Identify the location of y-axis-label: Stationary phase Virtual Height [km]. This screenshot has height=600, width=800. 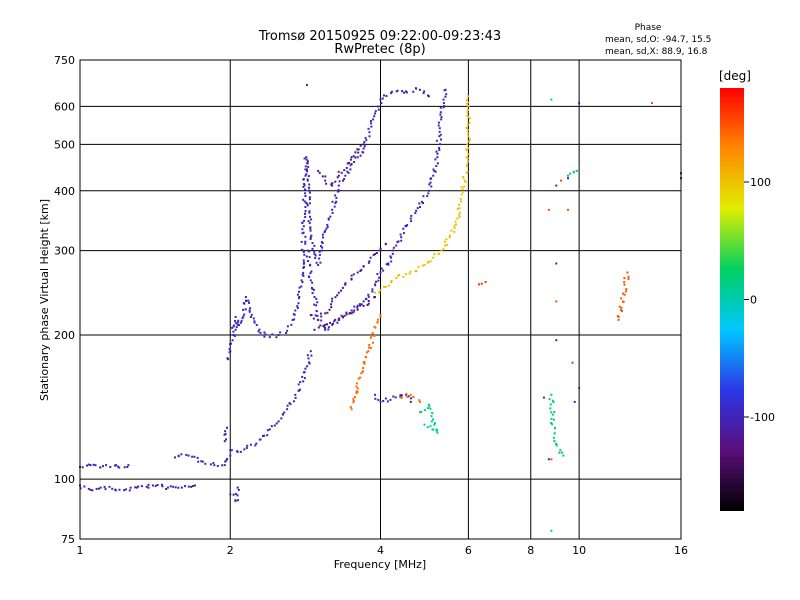
(44, 300).